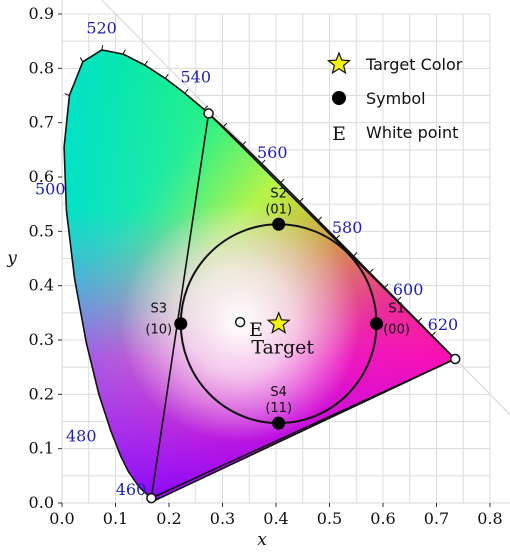  What do you see at coordinates (262, 540) in the screenshot?
I see `x-axis-title: x` at bounding box center [262, 540].